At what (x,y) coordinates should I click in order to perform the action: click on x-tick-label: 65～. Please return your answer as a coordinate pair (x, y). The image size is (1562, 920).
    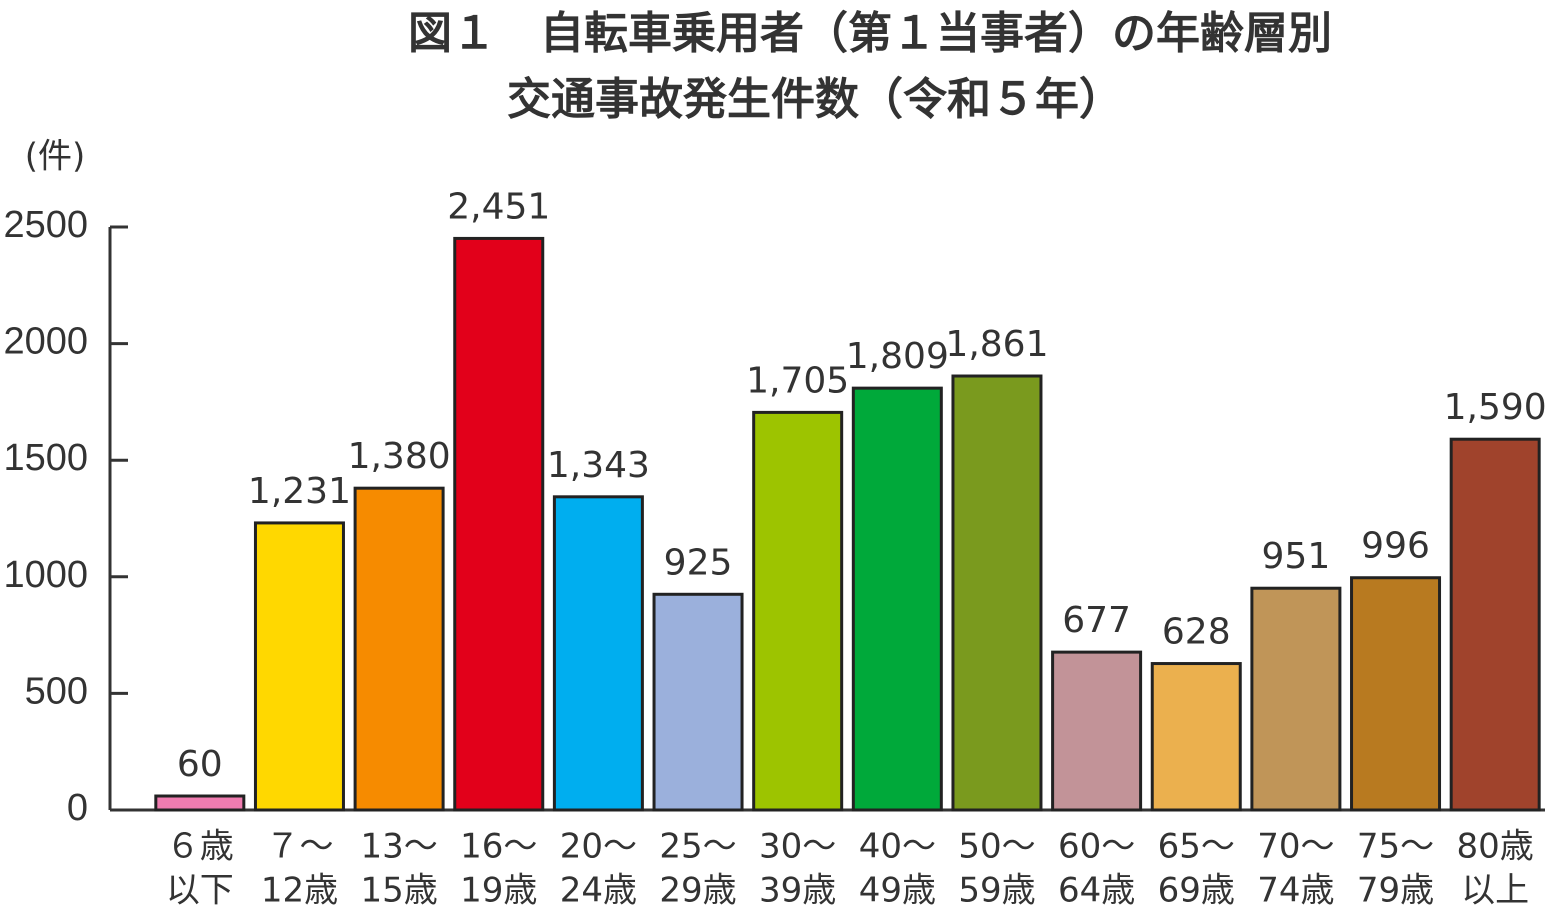
    Looking at the image, I should click on (1196, 847).